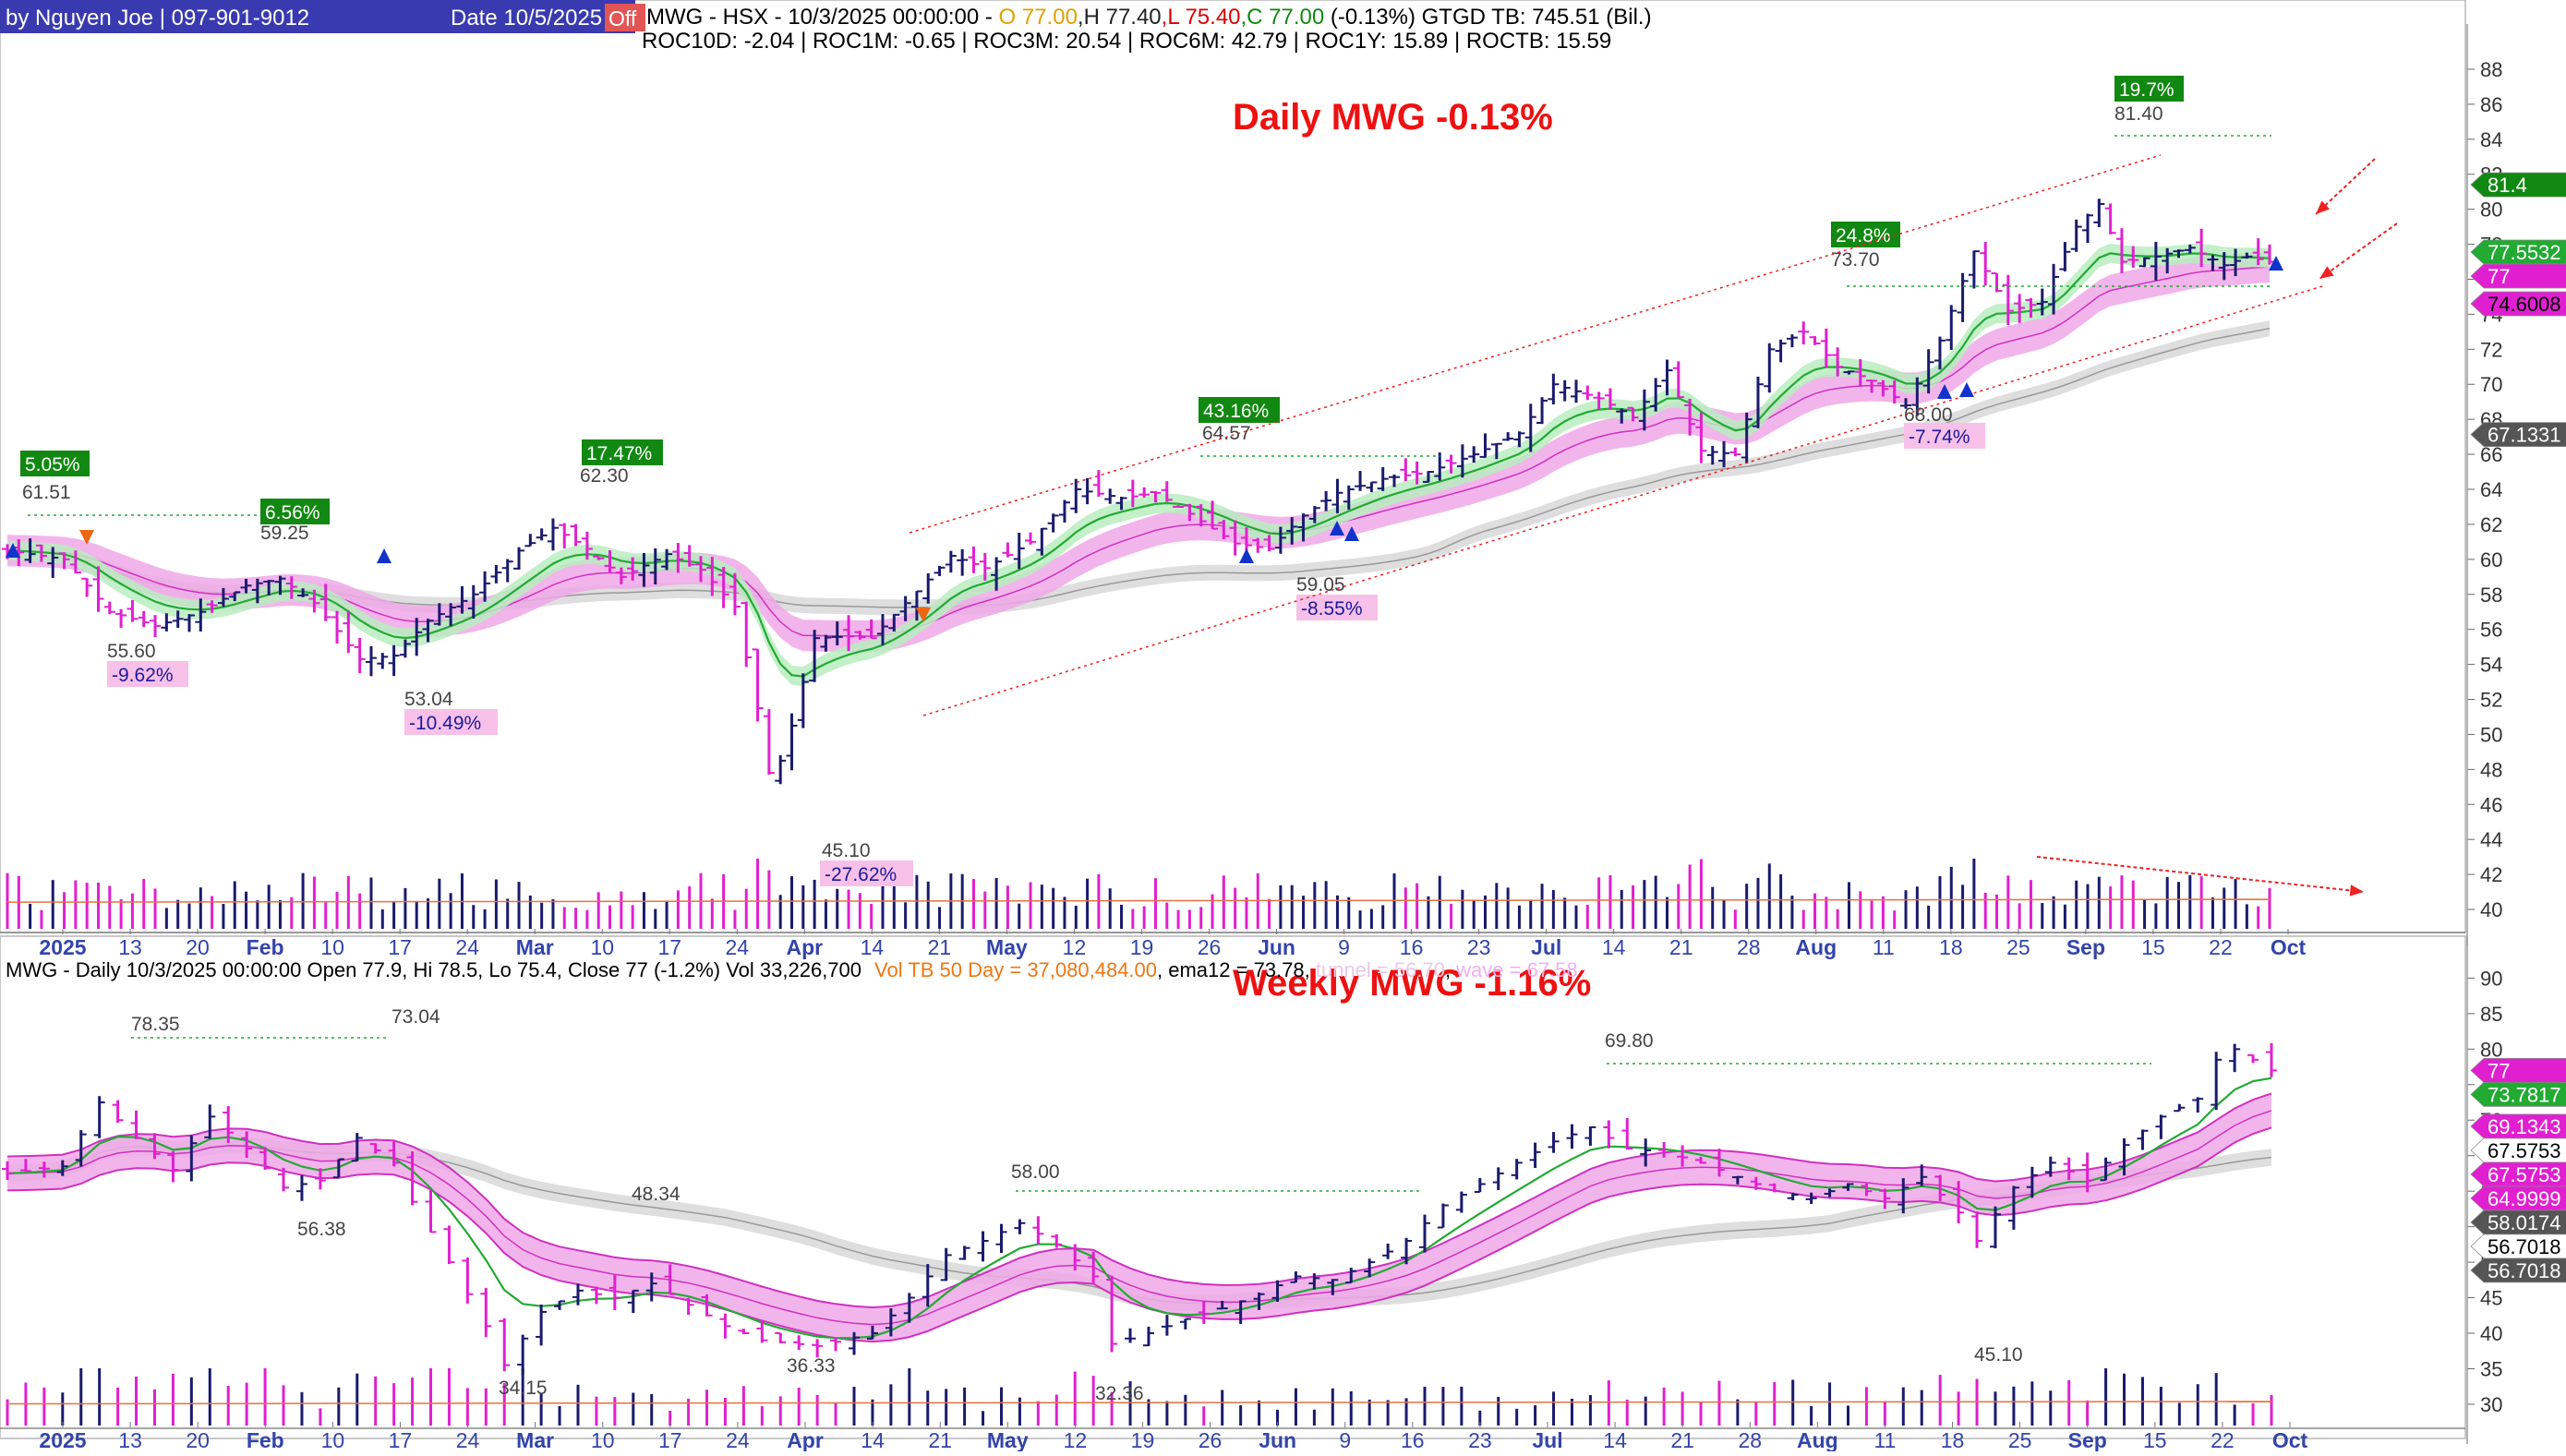 The image size is (2566, 1456). I want to click on level-label: 59.25, so click(284, 533).